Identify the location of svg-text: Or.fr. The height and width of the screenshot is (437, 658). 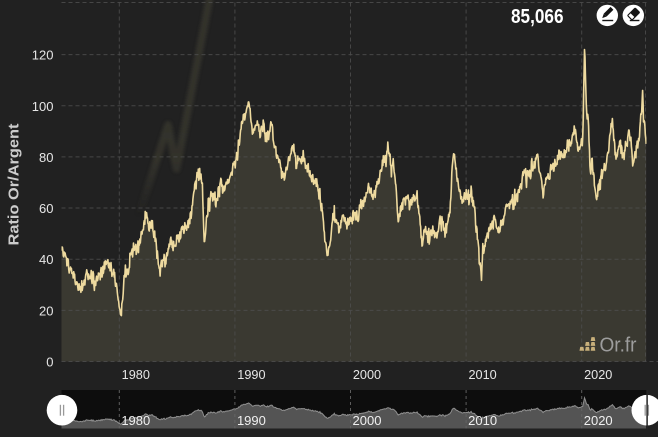
(618, 345).